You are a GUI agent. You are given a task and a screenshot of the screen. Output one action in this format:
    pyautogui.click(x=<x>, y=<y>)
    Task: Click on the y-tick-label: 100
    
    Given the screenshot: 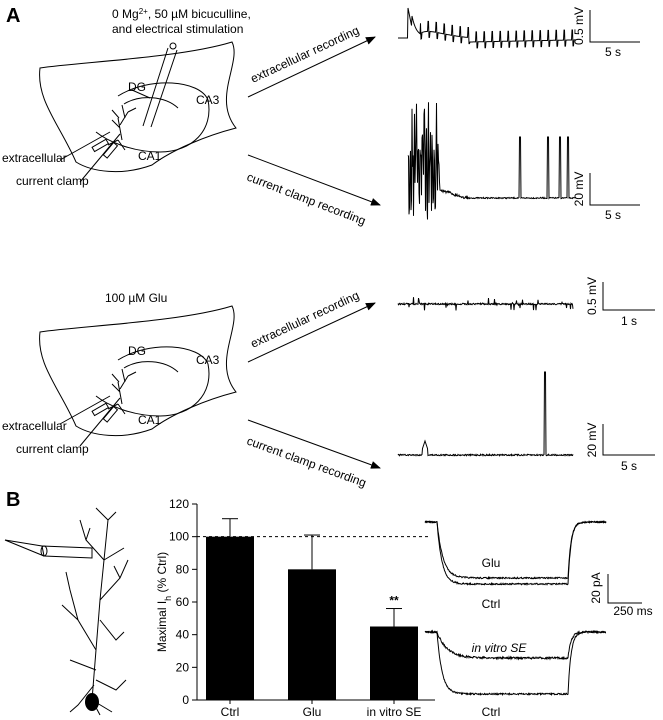 What is the action you would take?
    pyautogui.click(x=179, y=537)
    